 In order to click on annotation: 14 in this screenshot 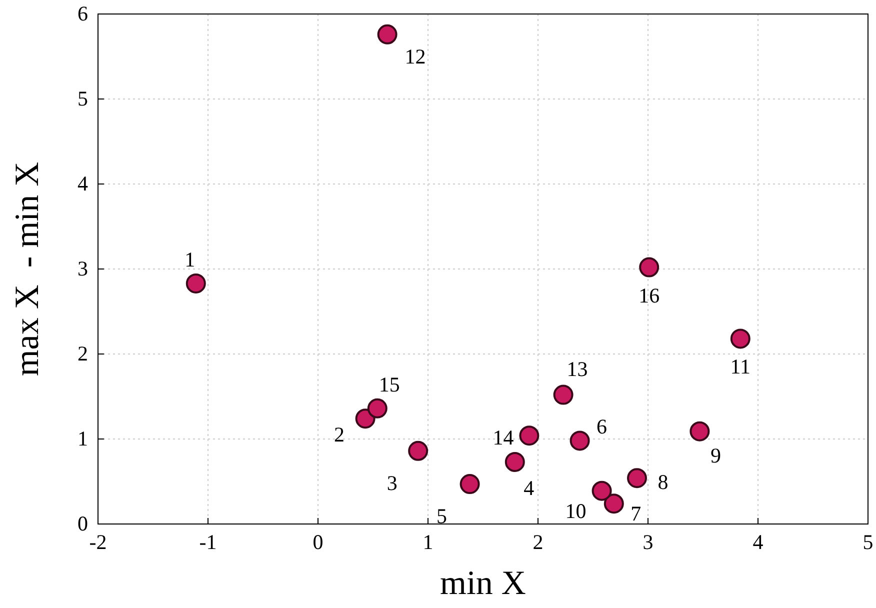, I will do `click(503, 438)`.